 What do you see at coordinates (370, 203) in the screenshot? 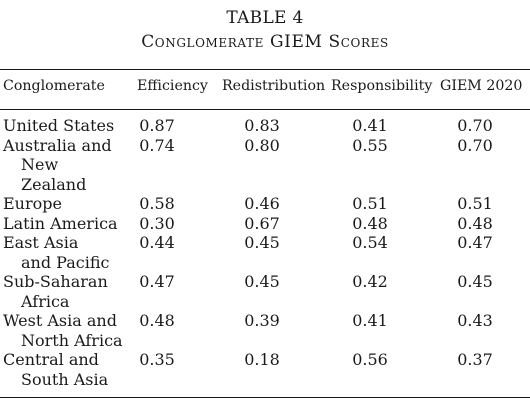
I see `responsibility-value: 0.51` at bounding box center [370, 203].